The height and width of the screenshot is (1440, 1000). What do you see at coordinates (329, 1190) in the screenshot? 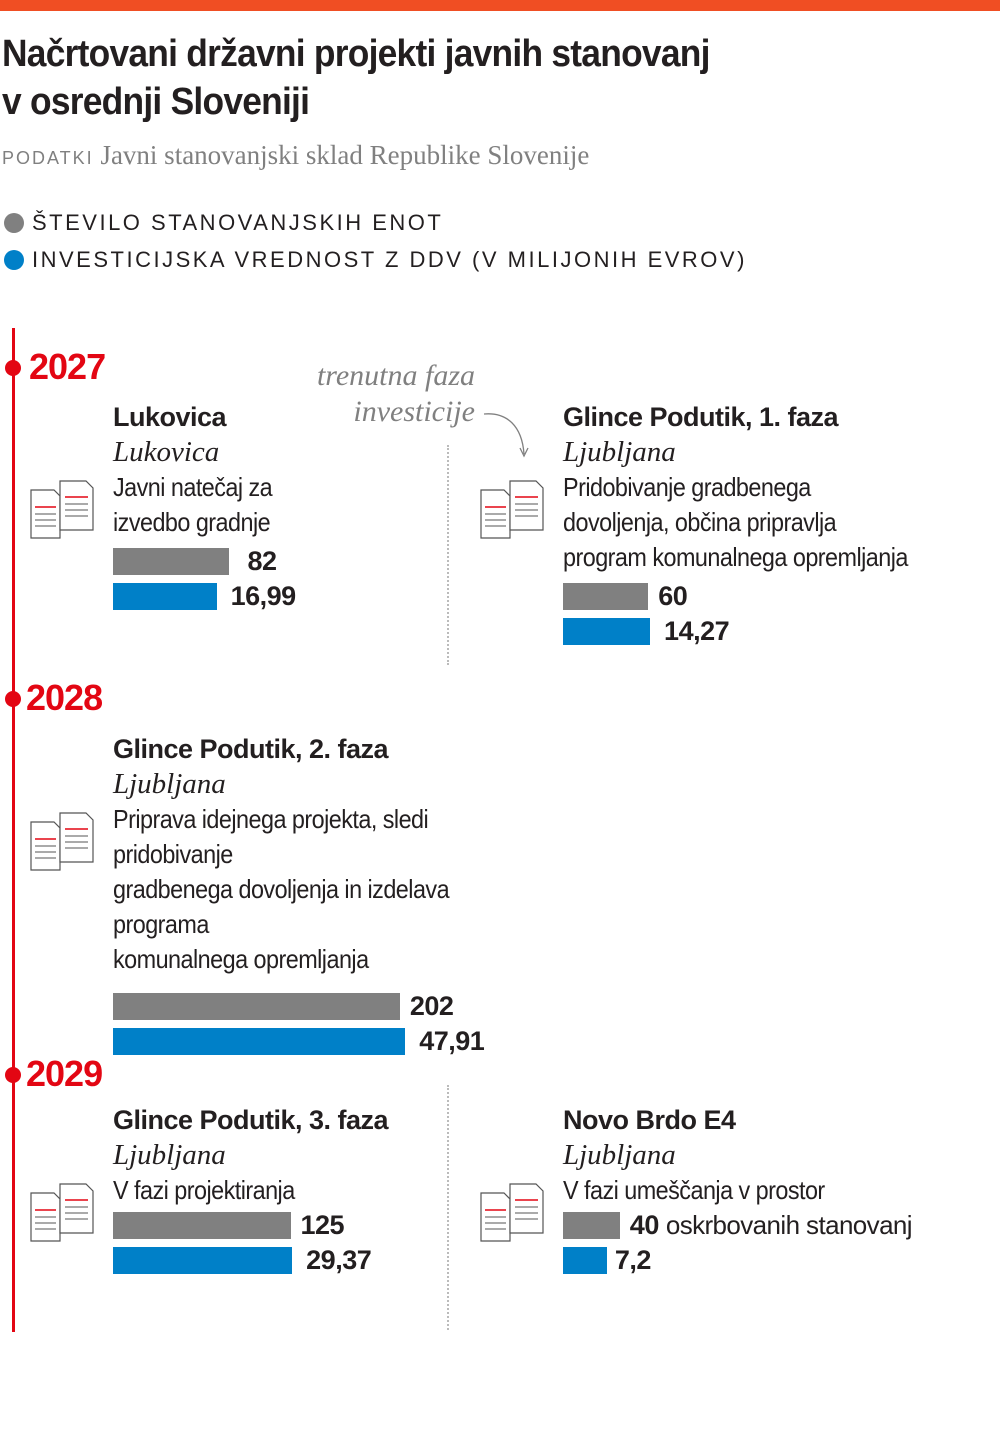
I see `project-status: V fazi projektiranja` at bounding box center [329, 1190].